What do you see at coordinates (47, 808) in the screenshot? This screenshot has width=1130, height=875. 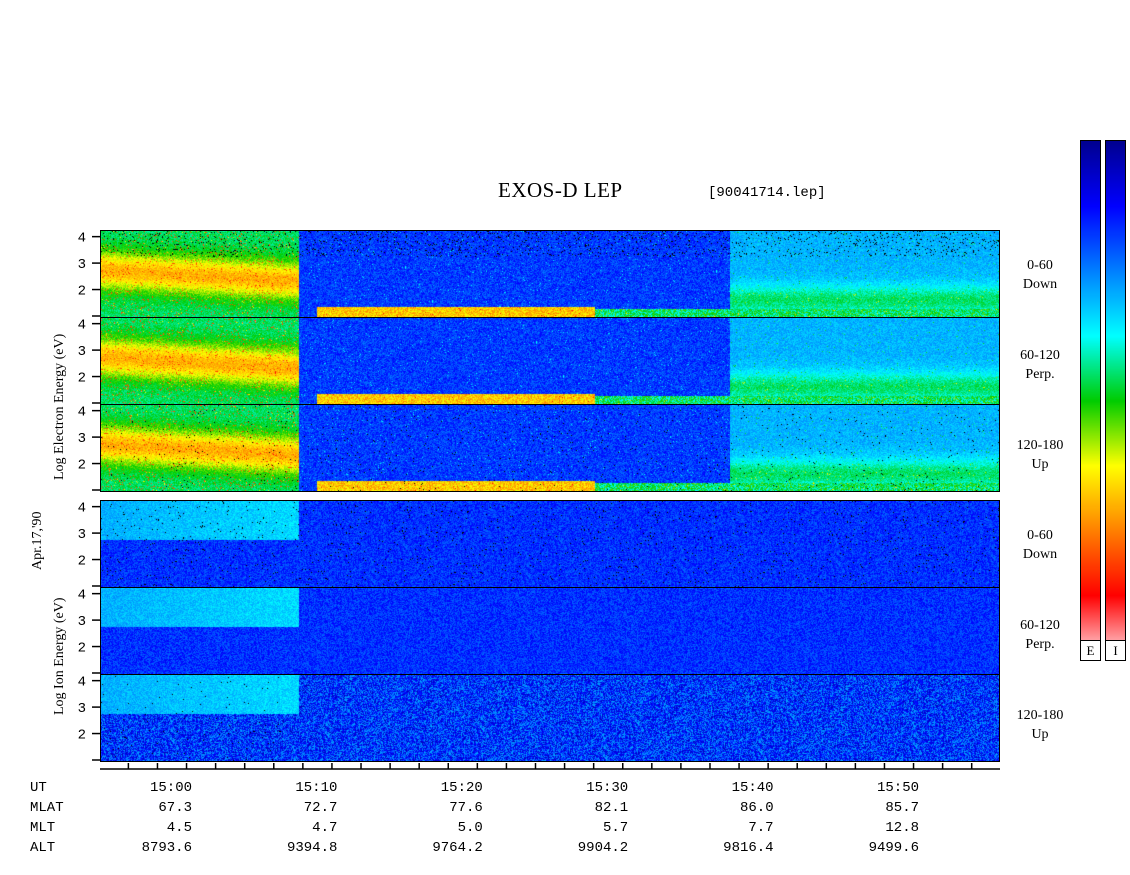 I see `ephemeris-label-mlat: MLAT` at bounding box center [47, 808].